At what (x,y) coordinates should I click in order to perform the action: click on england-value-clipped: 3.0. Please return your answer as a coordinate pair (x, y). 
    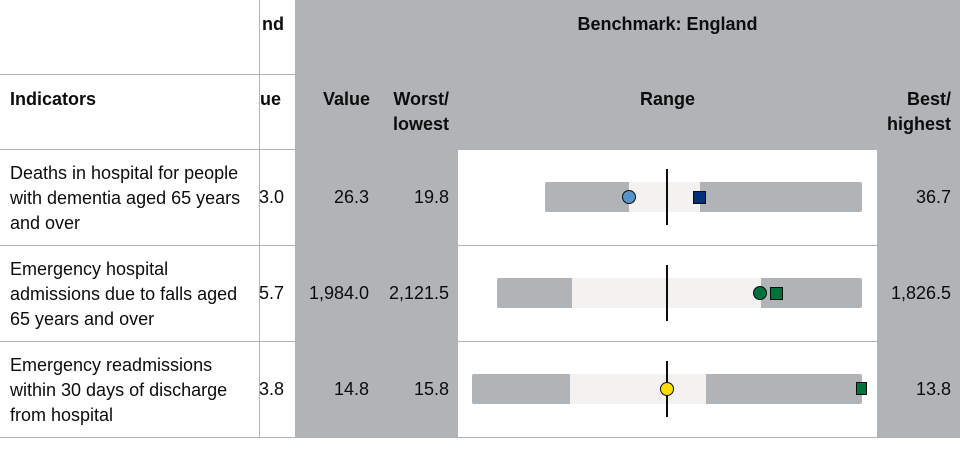
    Looking at the image, I should click on (272, 197).